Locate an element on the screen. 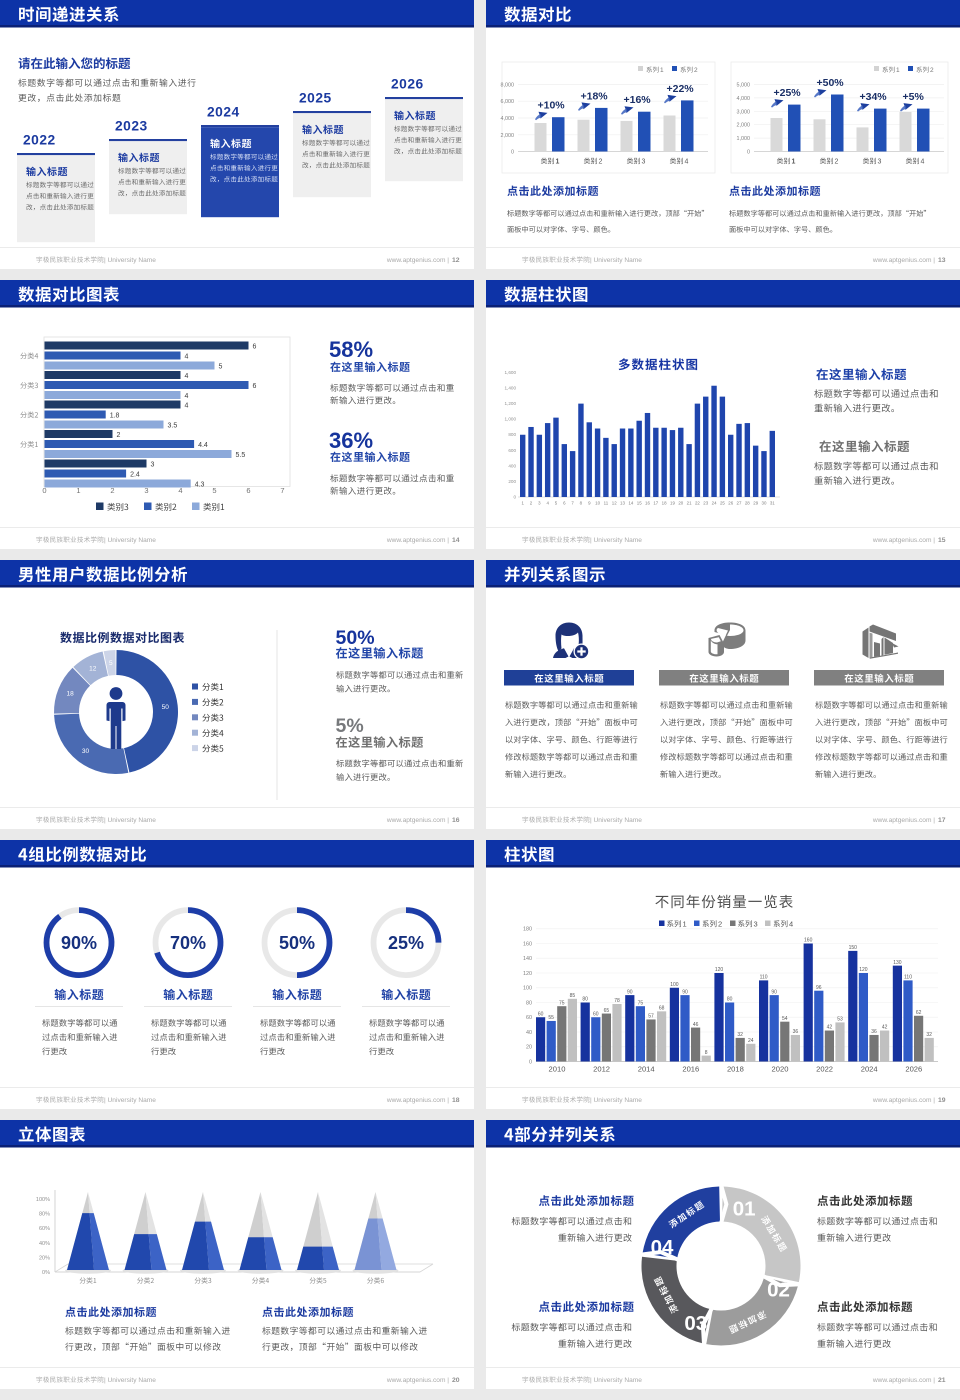 The image size is (960, 1400). svg-text: 8 is located at coordinates (581, 503).